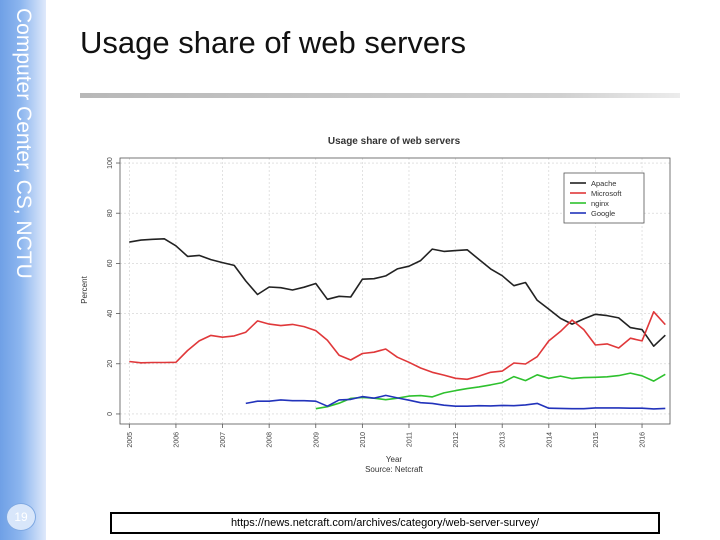 Image resolution: width=720 pixels, height=540 pixels. I want to click on x-tick-label: 2016, so click(643, 440).